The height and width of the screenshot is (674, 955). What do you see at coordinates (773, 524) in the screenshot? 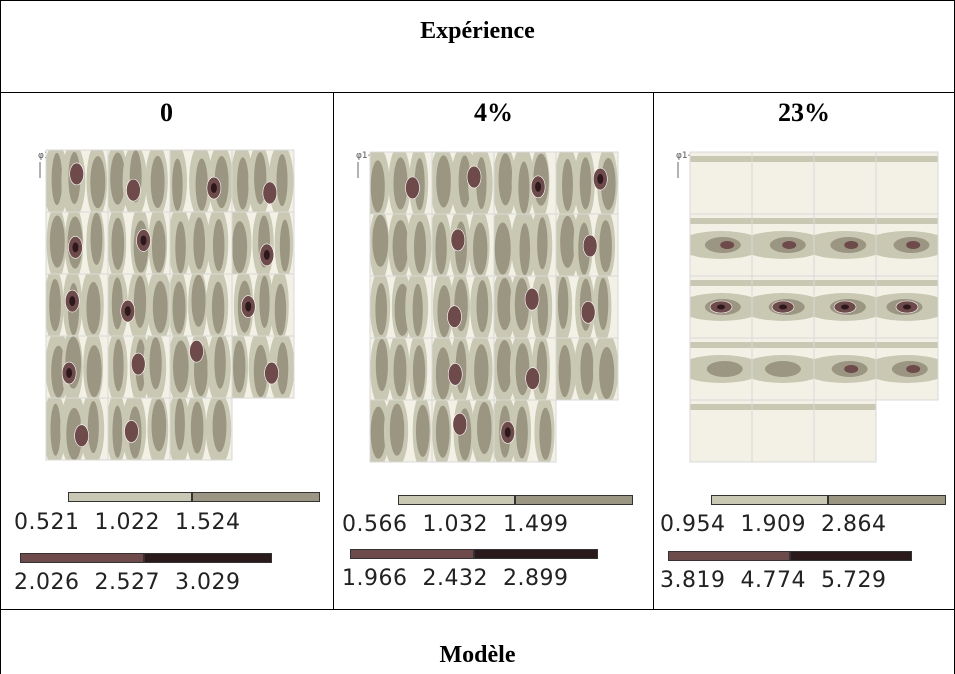
I see `legend-row1-label-2: 0.954 1.909 2.864` at bounding box center [773, 524].